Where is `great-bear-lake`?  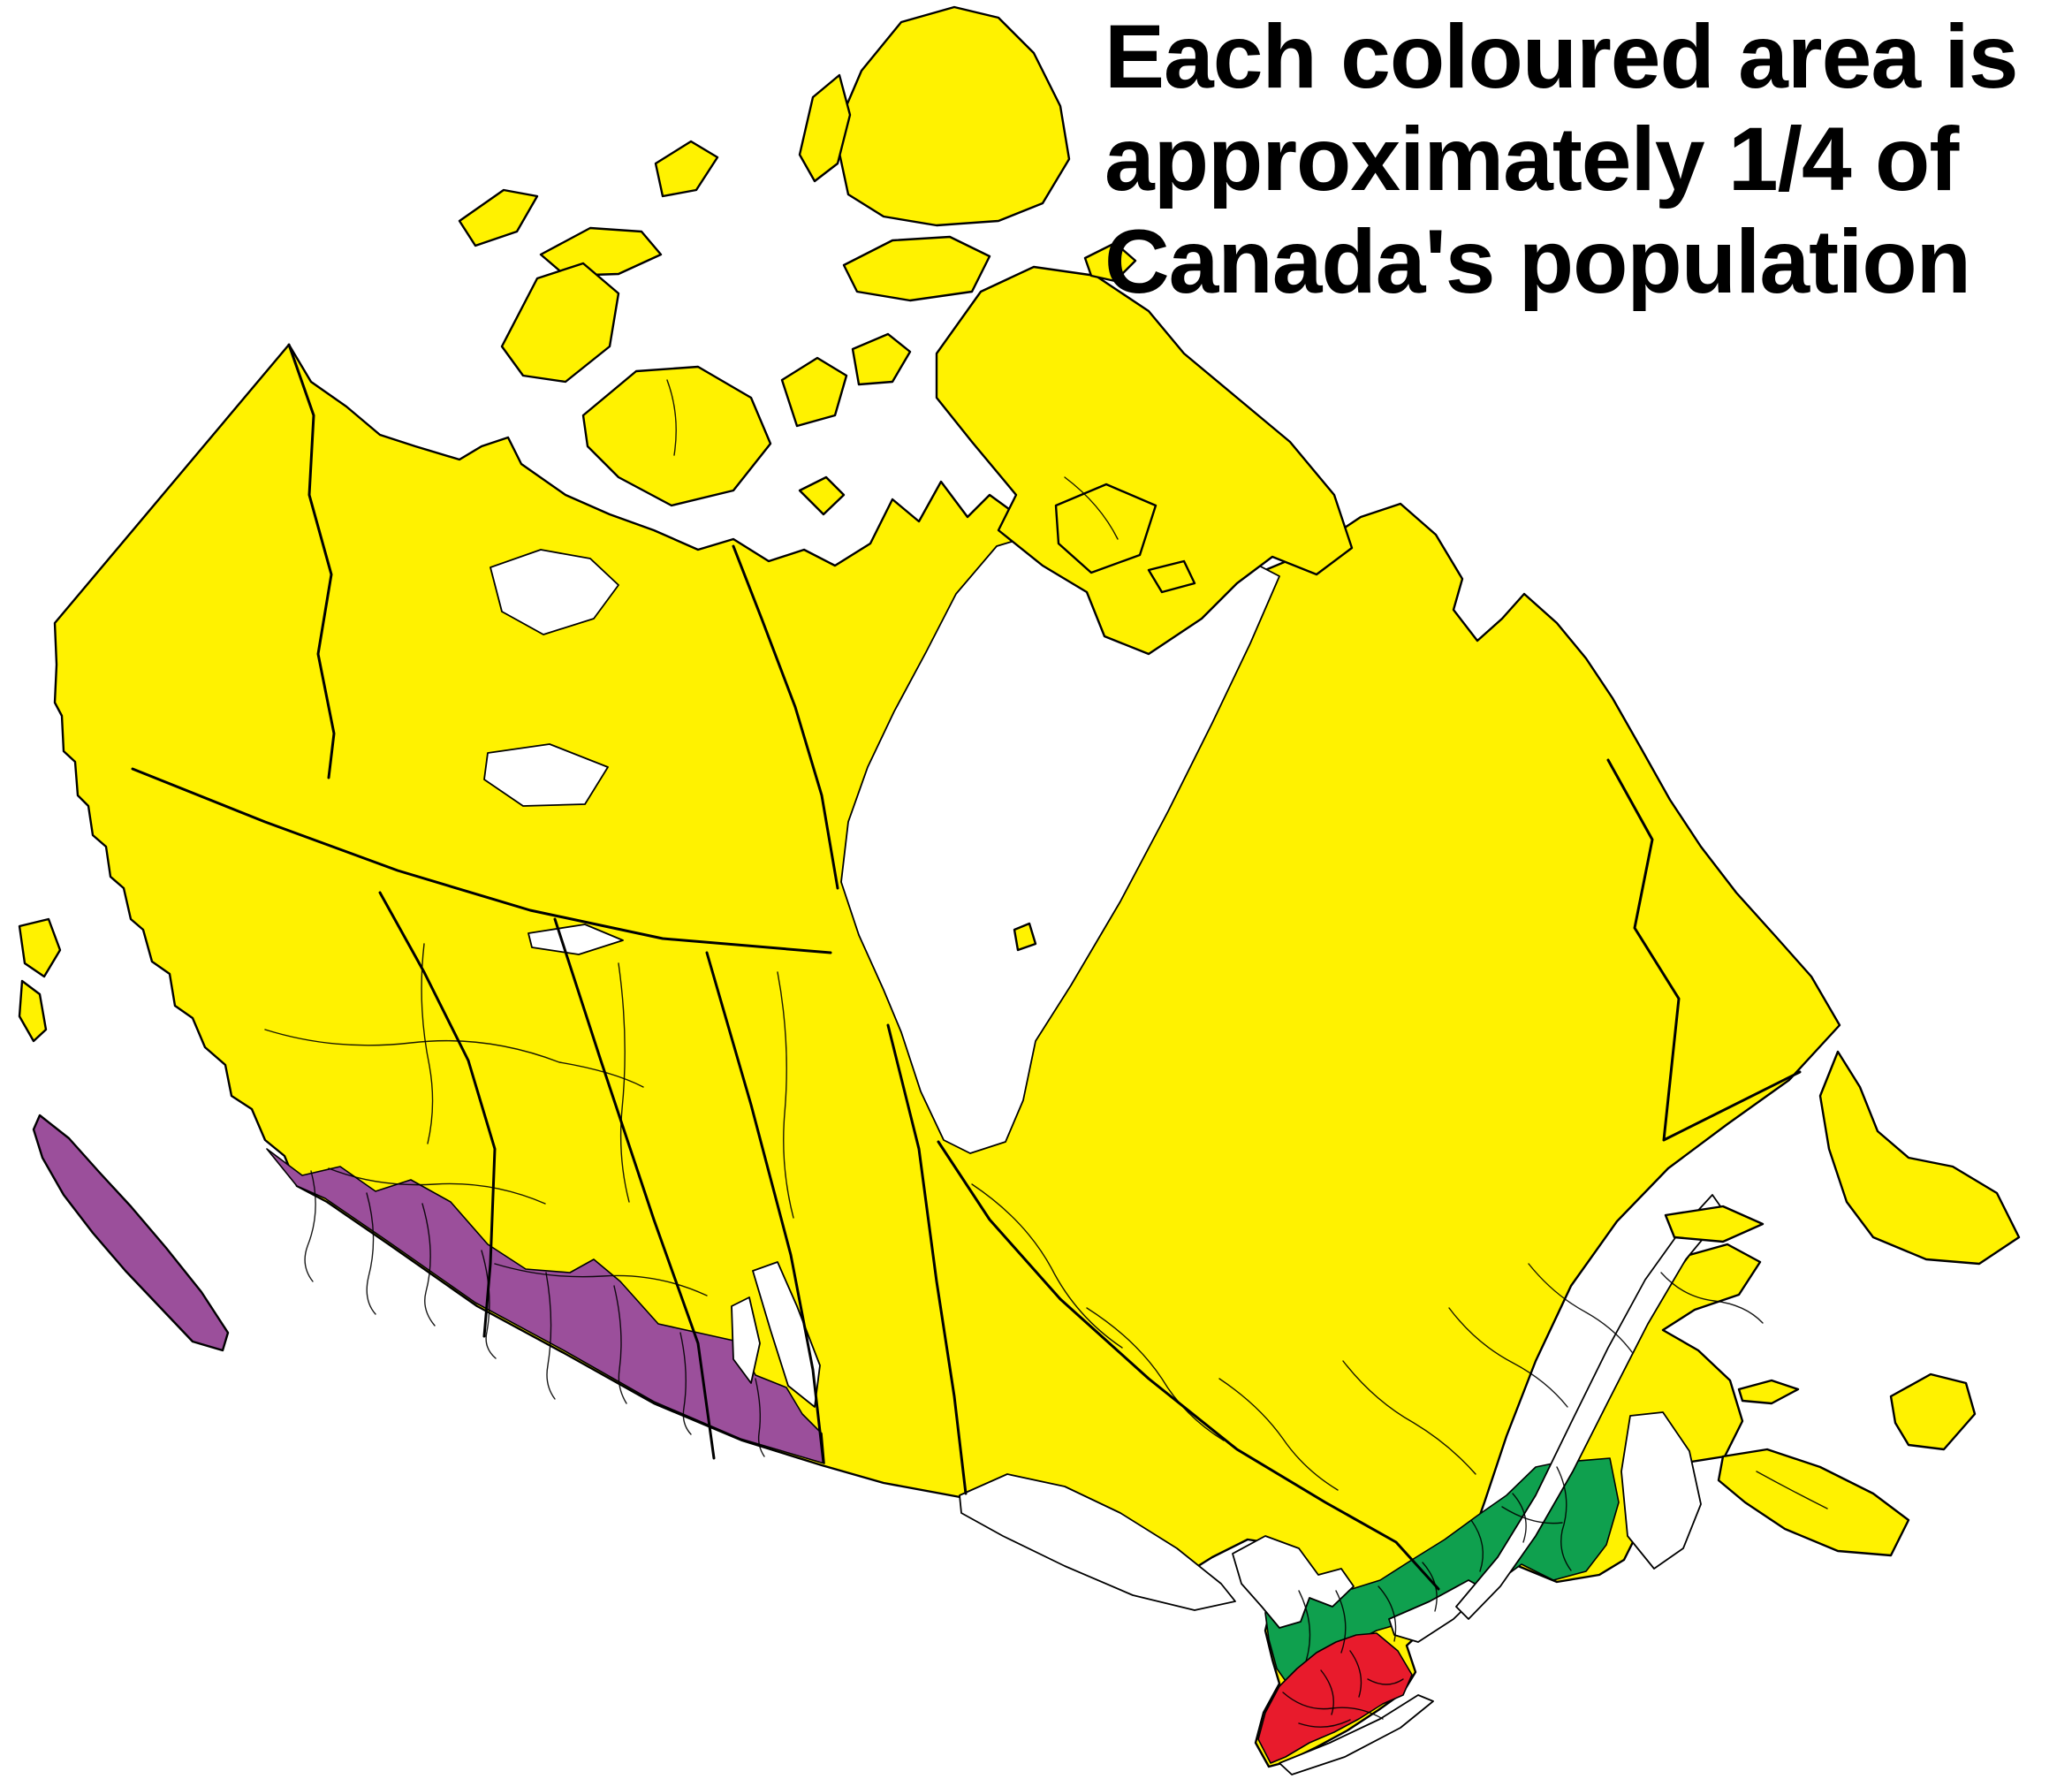 great-bear-lake is located at coordinates (554, 592).